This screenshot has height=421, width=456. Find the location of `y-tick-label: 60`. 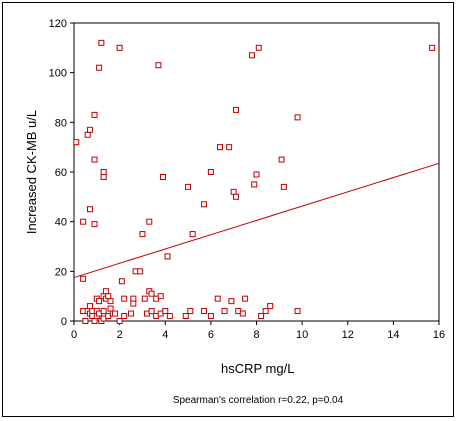

y-tick-label: 60 is located at coordinates (61, 173).